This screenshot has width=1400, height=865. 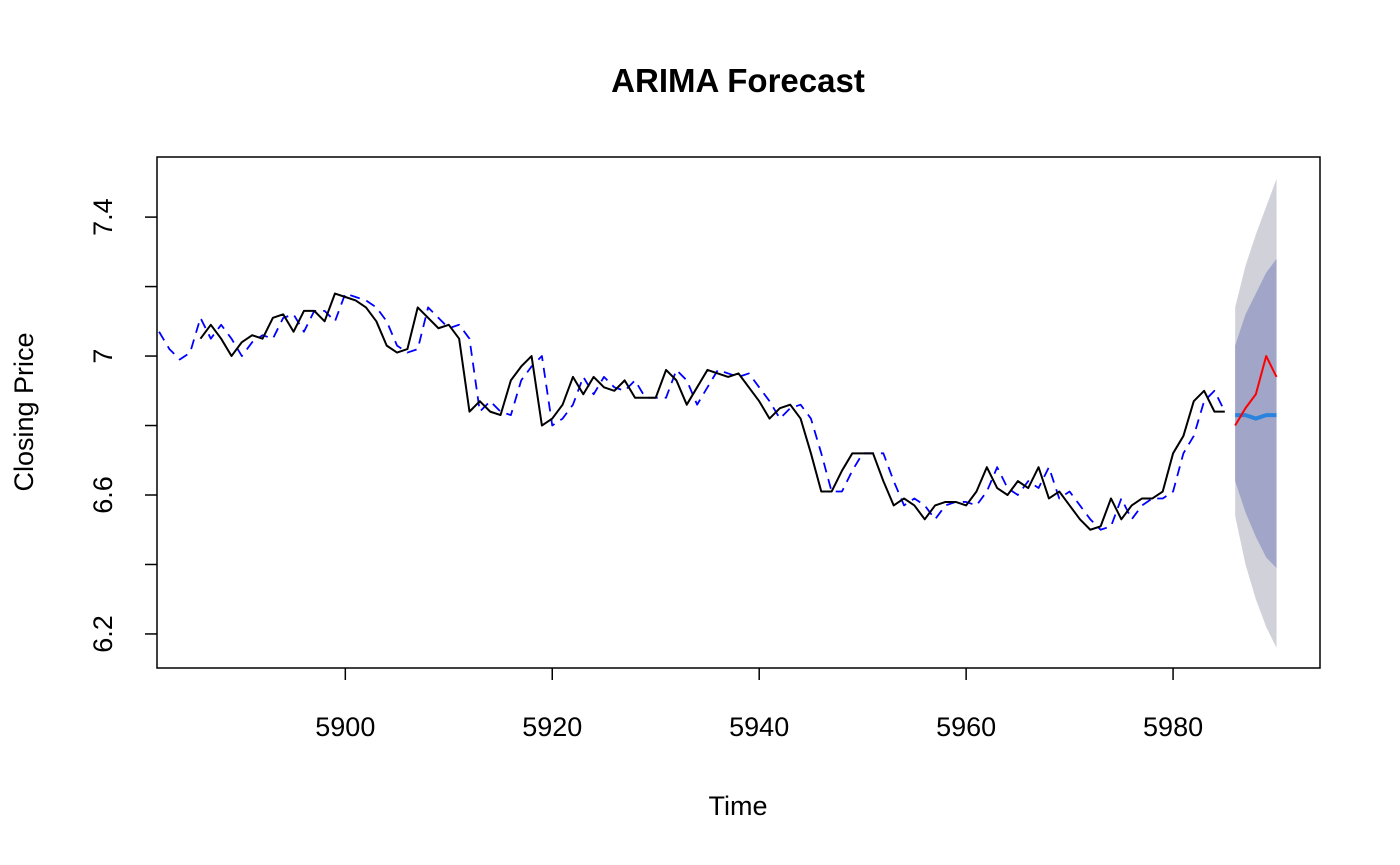 I want to click on x-tick-label: 5900, so click(x=345, y=727).